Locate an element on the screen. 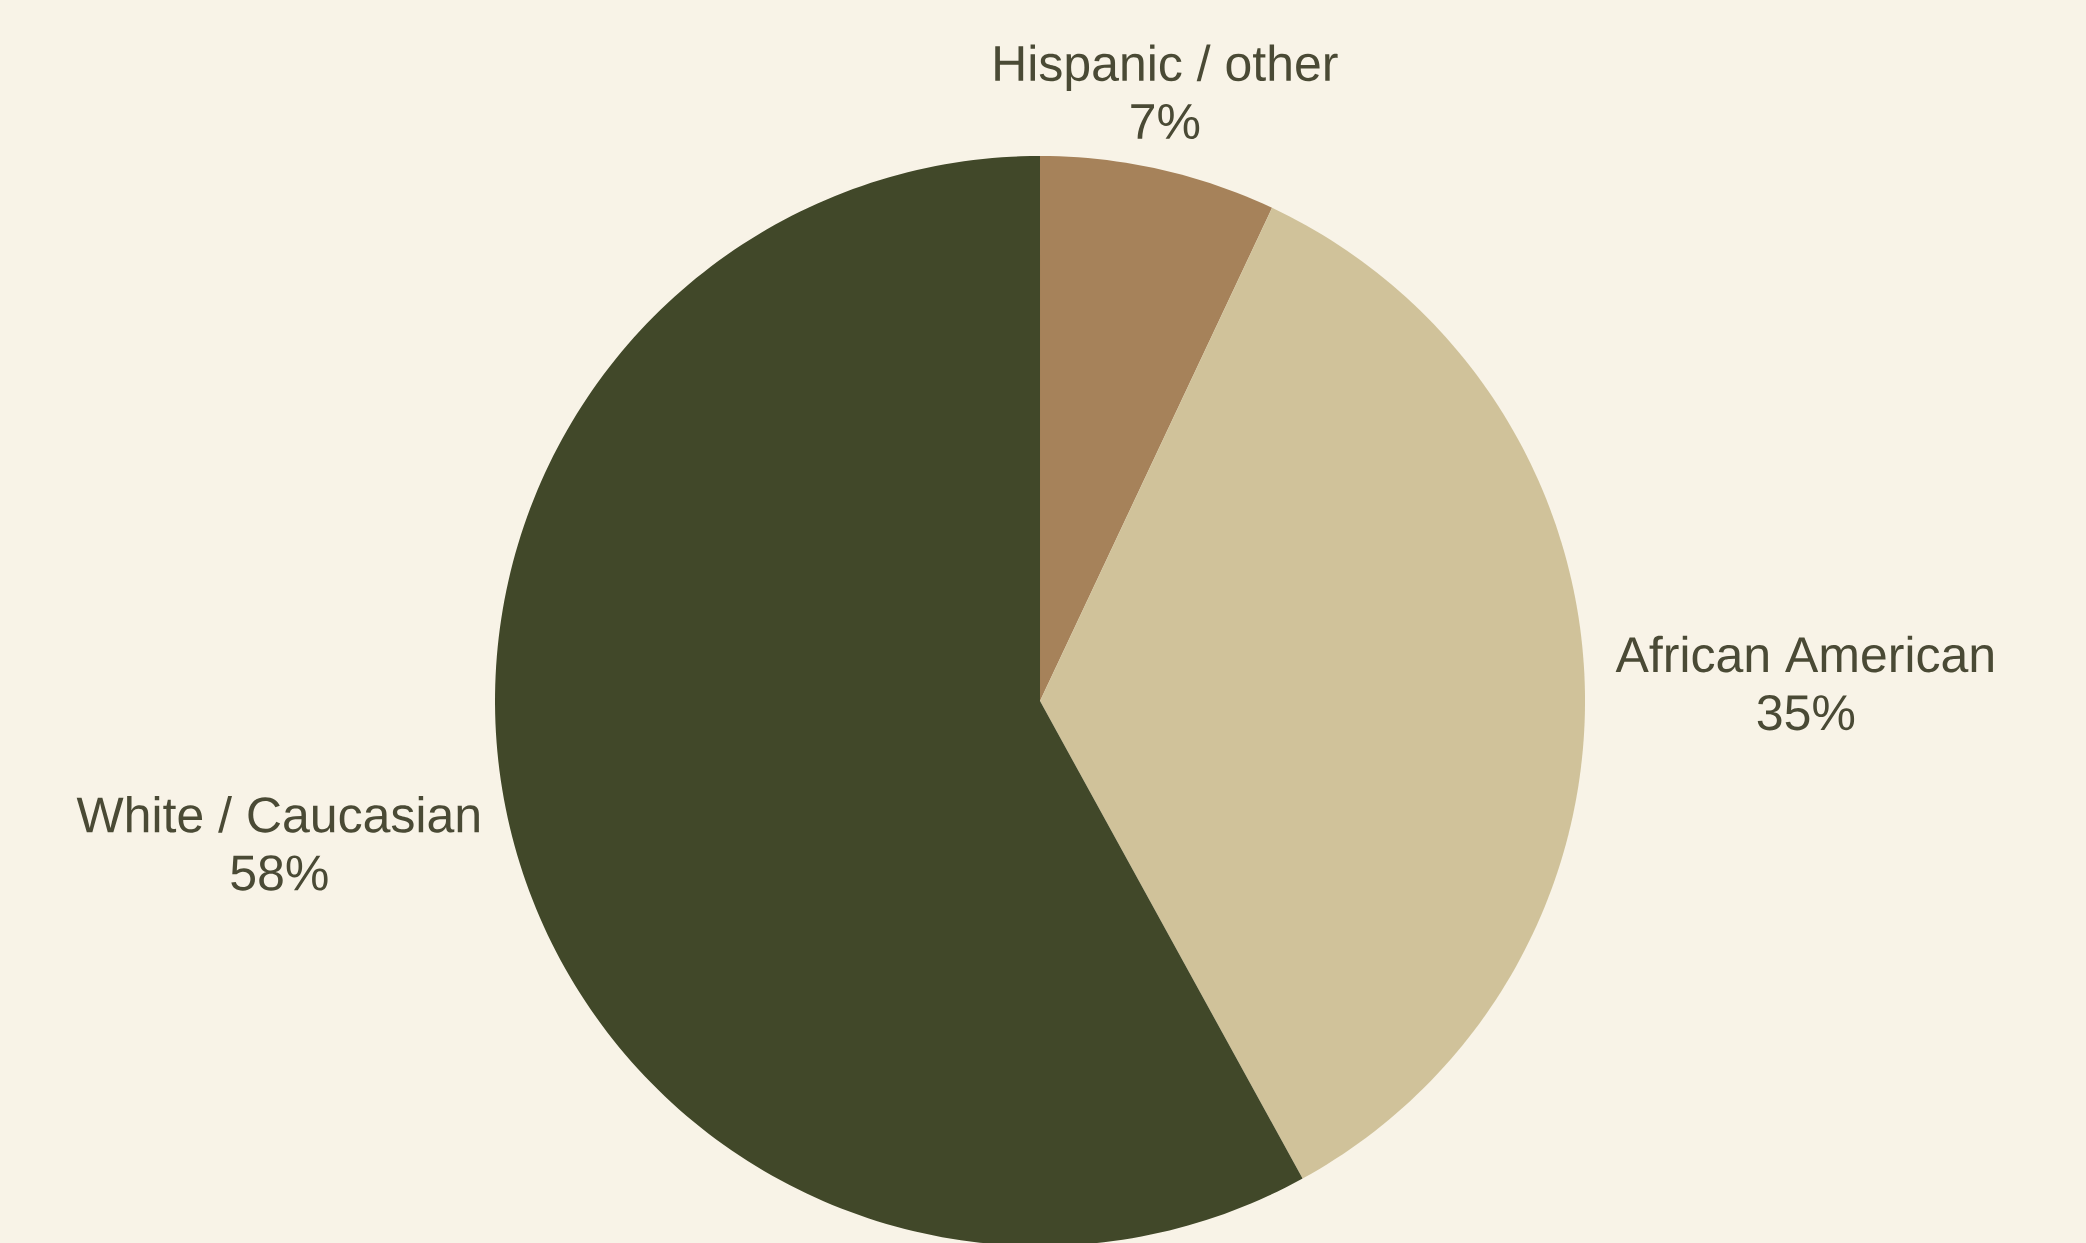 The height and width of the screenshot is (1243, 2086). slice-label: White / Caucasian is located at coordinates (277, 814).